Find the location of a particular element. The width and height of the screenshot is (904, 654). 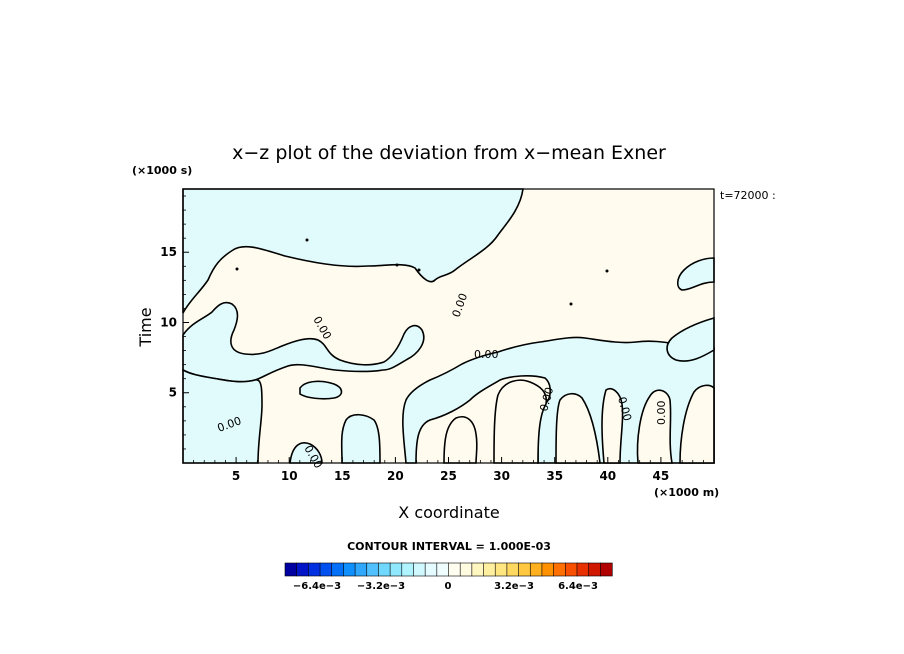

x-axis: 5 10 15 20 25 30 35 40 45 is located at coordinates (448, 470).